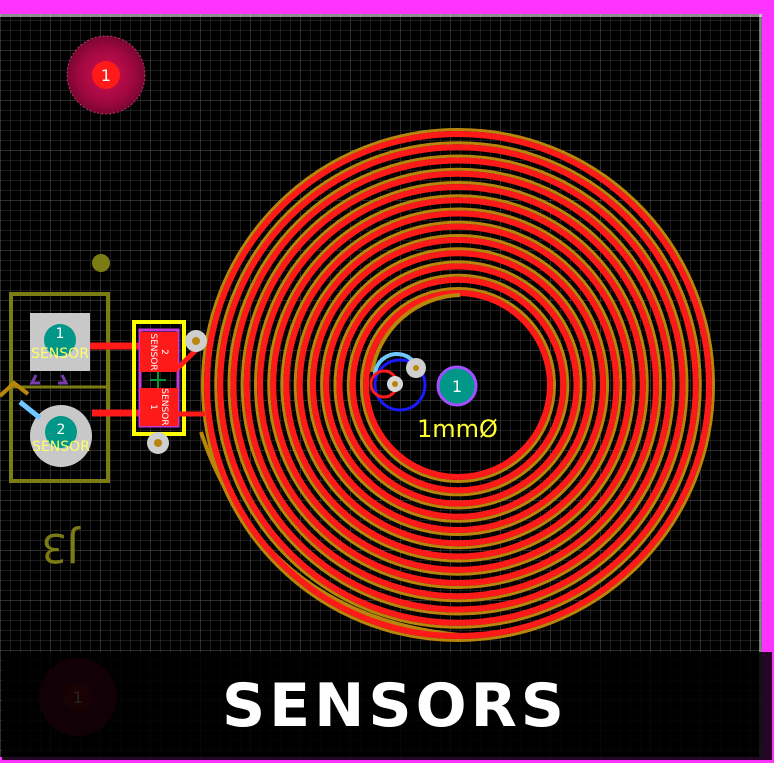  Describe the element at coordinates (101, 263) in the screenshot. I see `pin1-marker-dot` at that location.